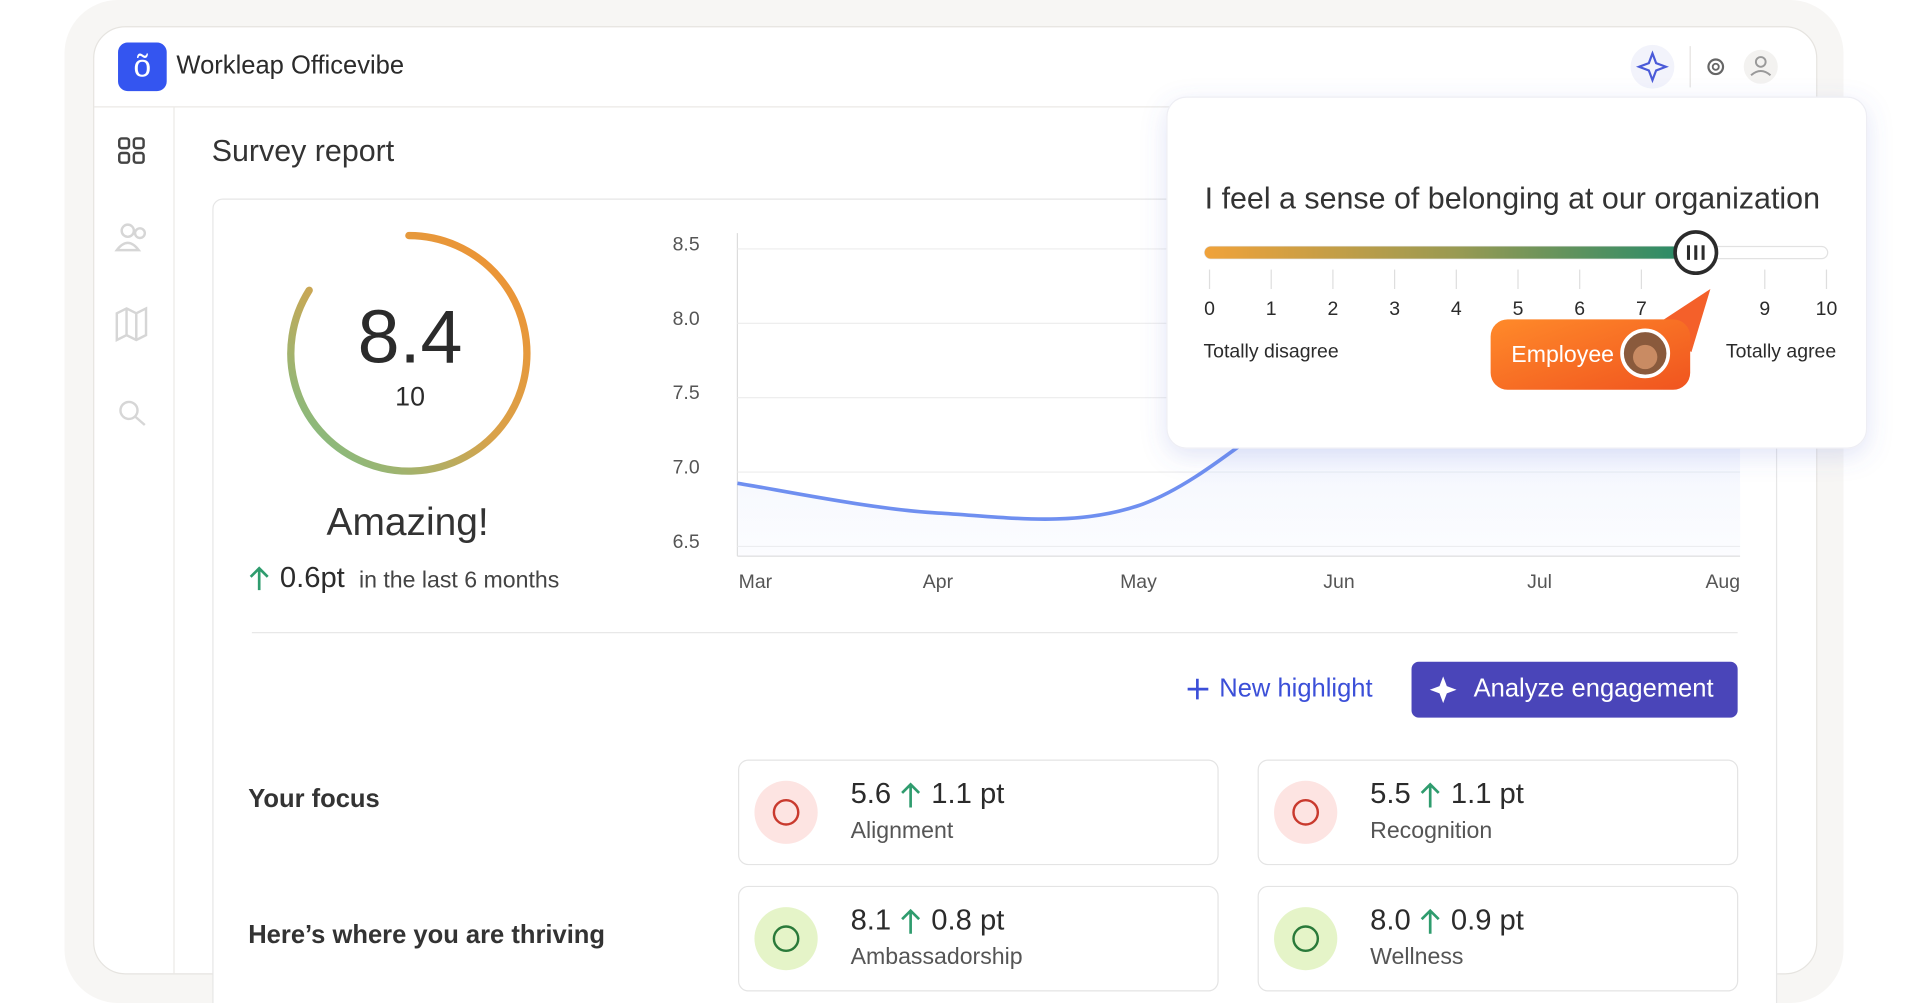 The width and height of the screenshot is (1908, 1003). Describe the element at coordinates (1562, 354) in the screenshot. I see `badge-label: Employee` at that location.